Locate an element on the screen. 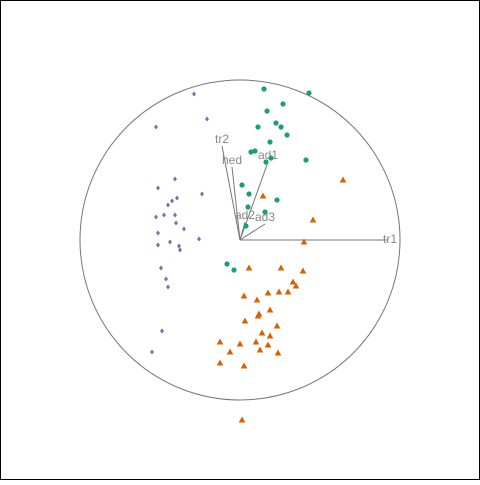 The width and height of the screenshot is (480, 485). axis-label: tr2 is located at coordinates (222, 139).